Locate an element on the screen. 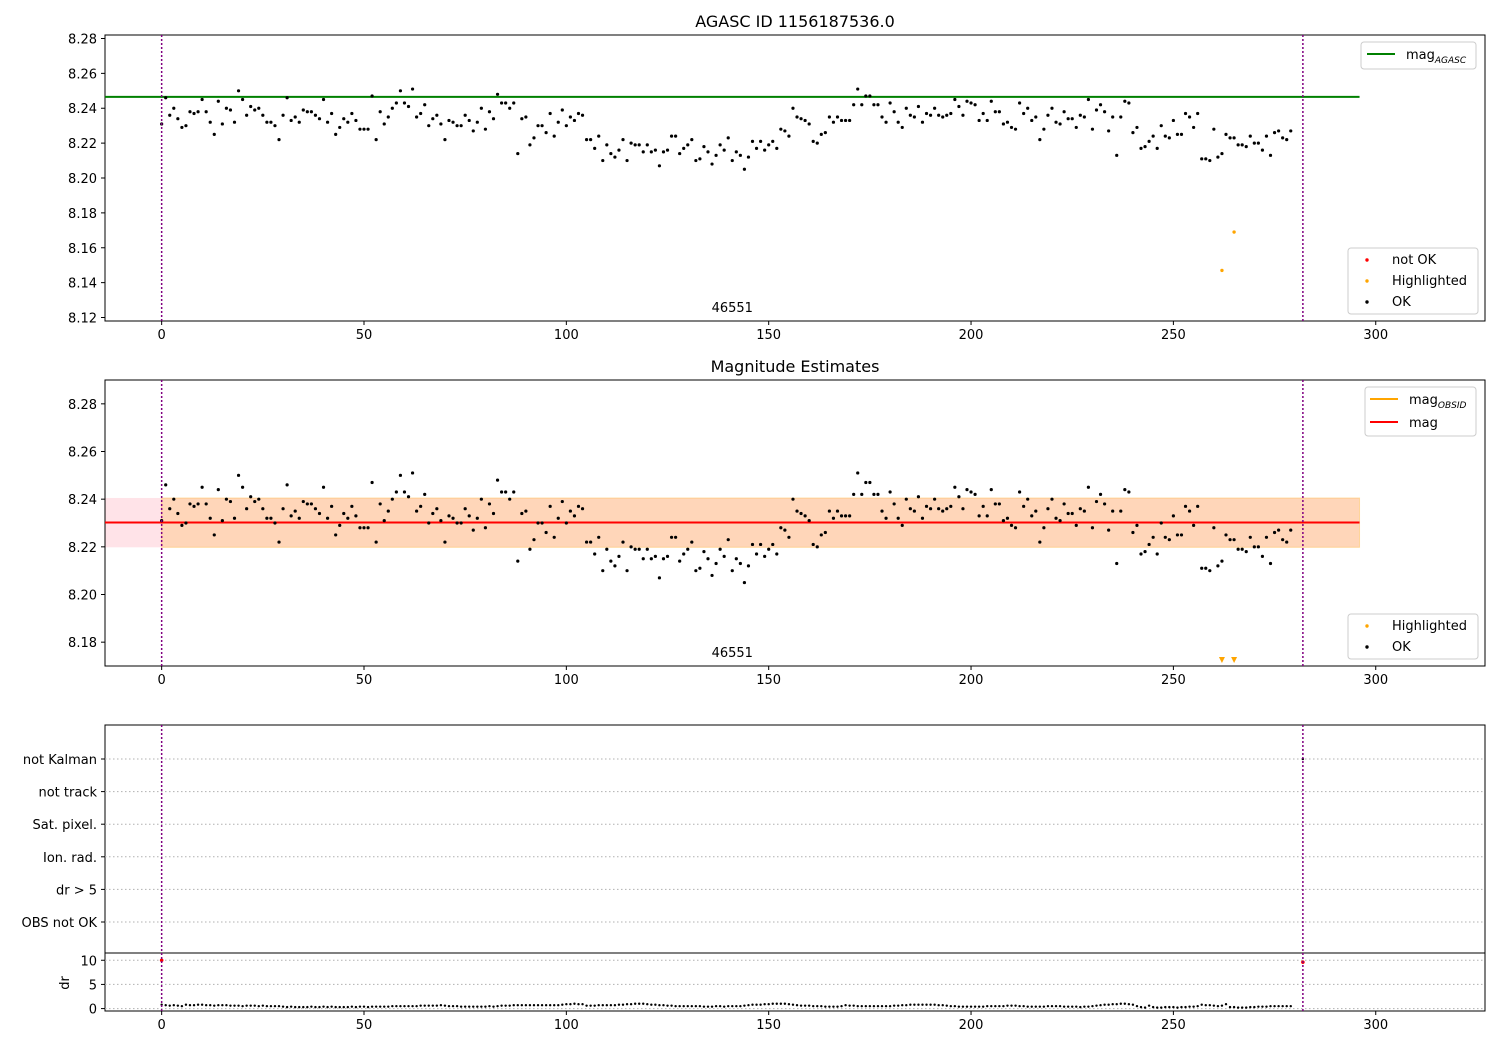 Image resolution: width=1500 pixels, height=1050 pixels. panel2-legend-bottom: Highlighted OK is located at coordinates (1413, 636).